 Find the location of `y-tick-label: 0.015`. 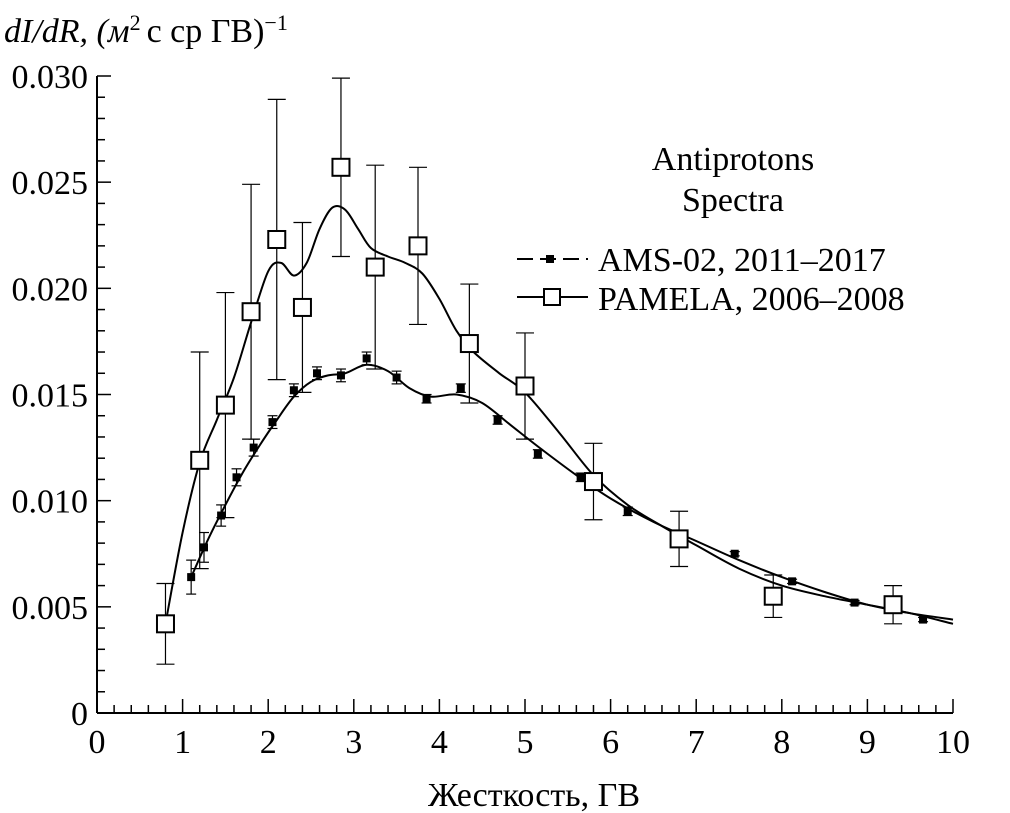

y-tick-label: 0.015 is located at coordinates (50, 396).